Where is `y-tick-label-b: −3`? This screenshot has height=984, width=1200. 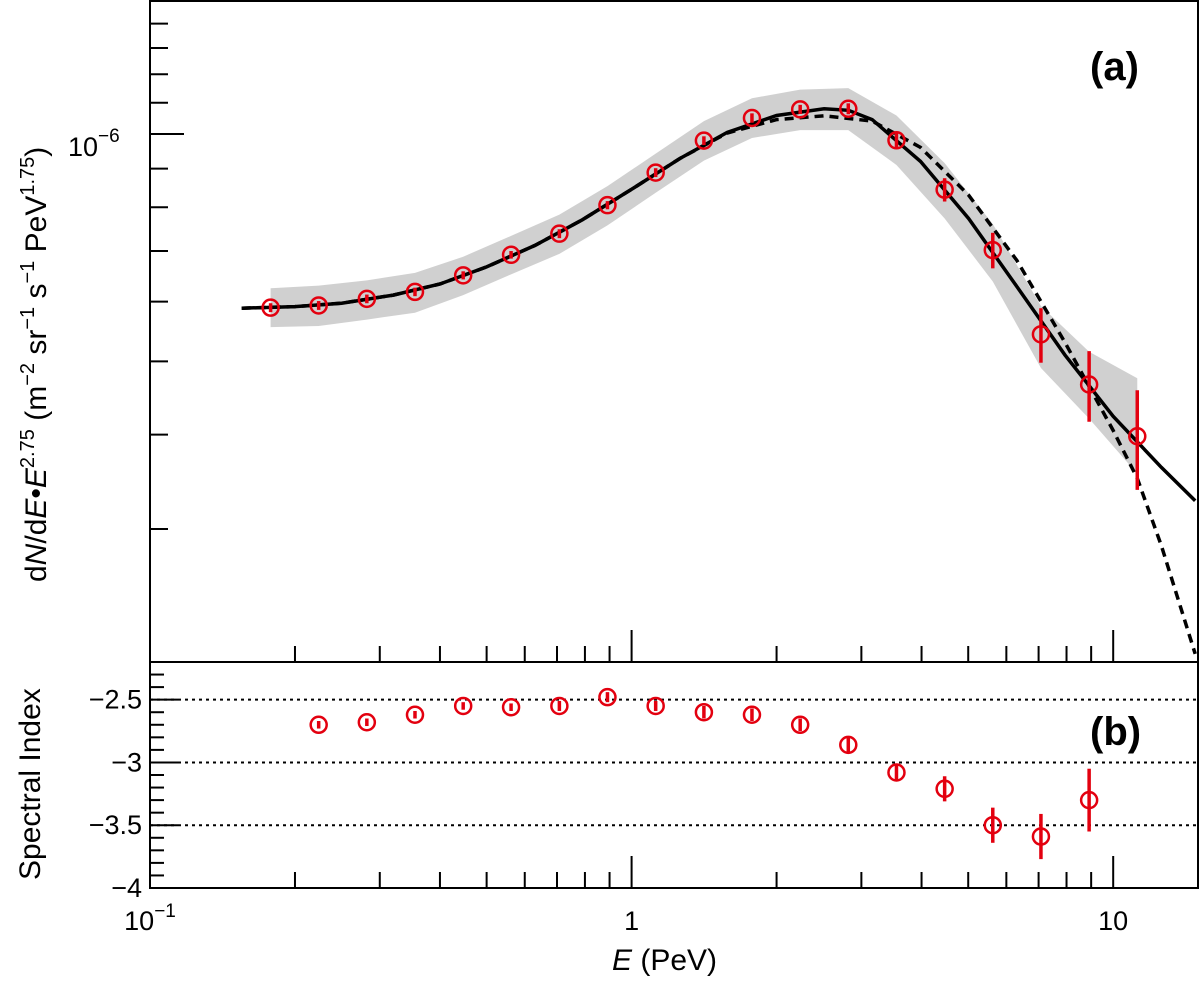
y-tick-label-b: −3 is located at coordinates (126, 762).